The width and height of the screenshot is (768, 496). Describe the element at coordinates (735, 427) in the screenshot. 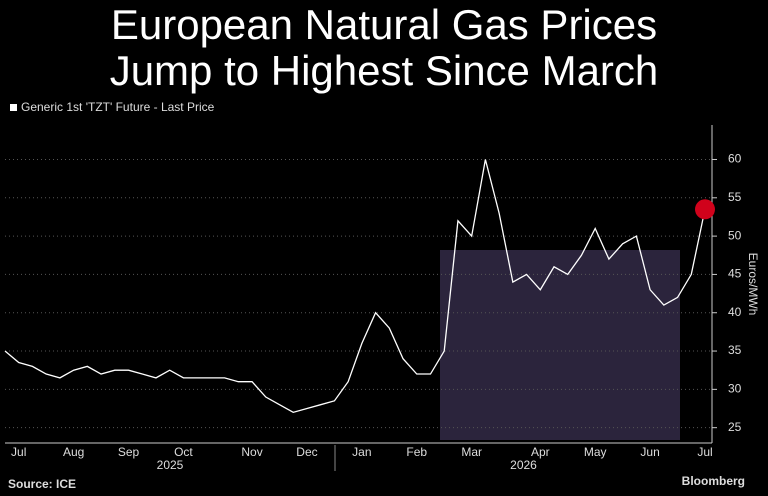

I see `y-tick-label: 25` at that location.